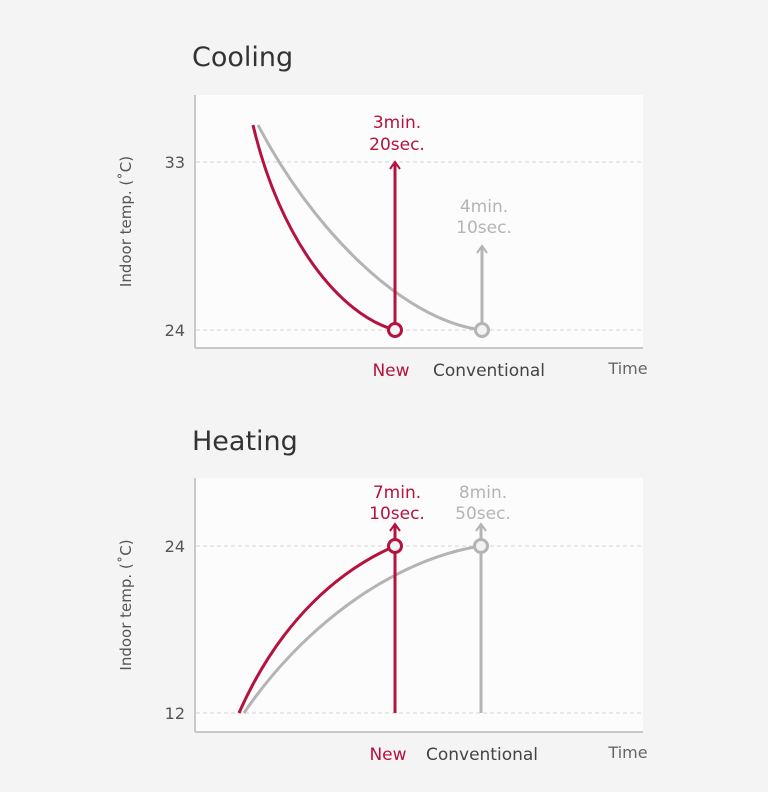 Image resolution: width=768 pixels, height=792 pixels. Describe the element at coordinates (175, 162) in the screenshot. I see `y-tick-label: 33` at that location.